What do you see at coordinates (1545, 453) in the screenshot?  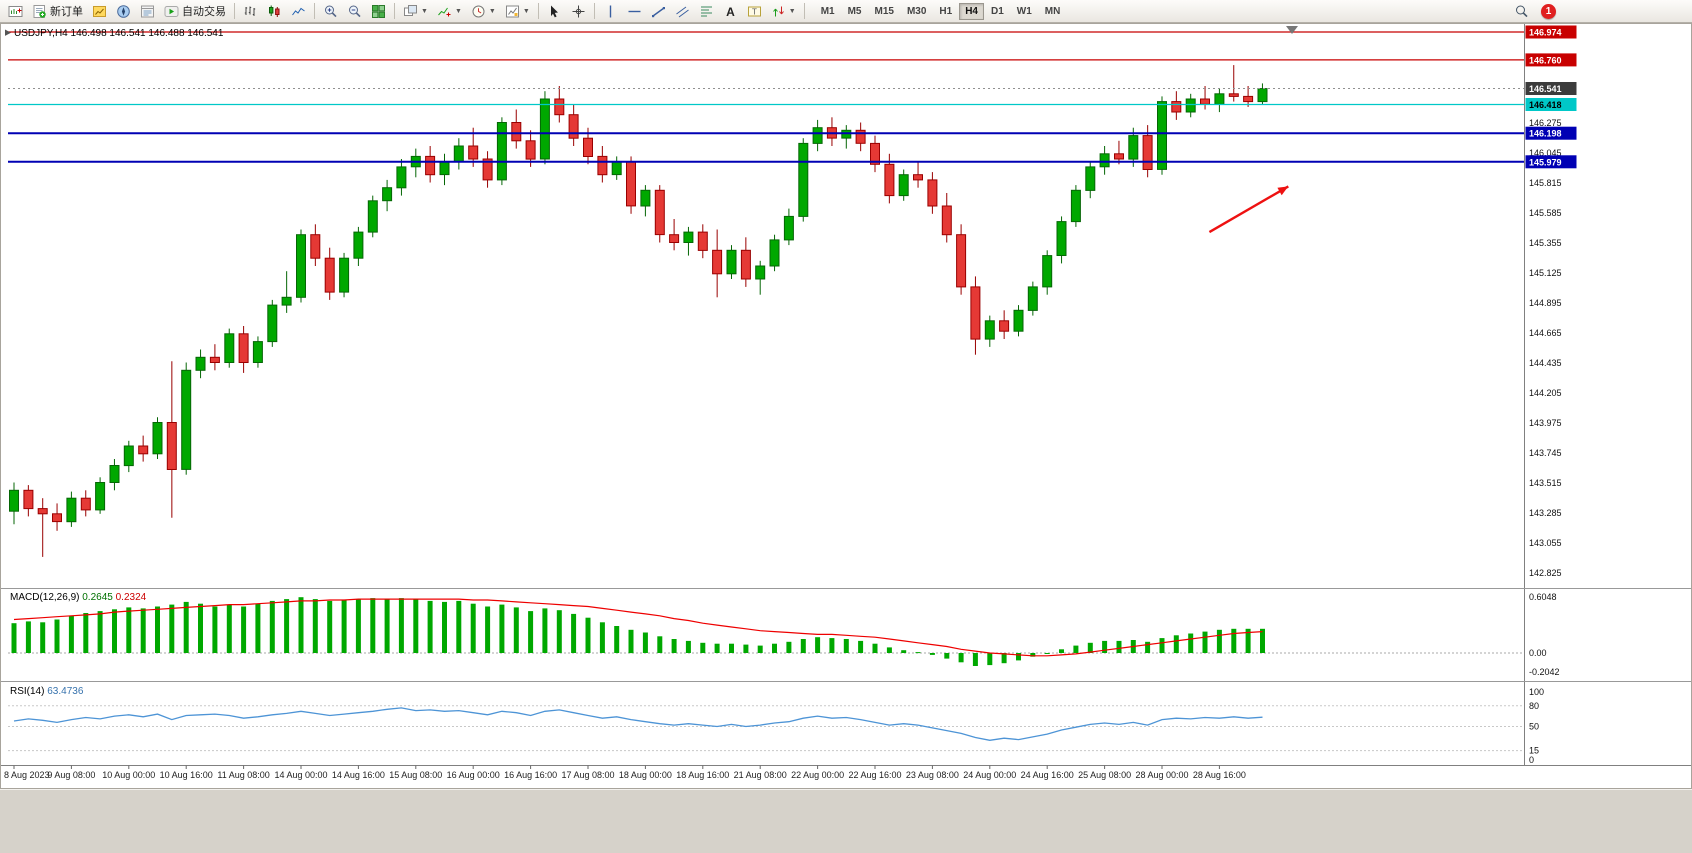 I see `price-tick: 143.745` at bounding box center [1545, 453].